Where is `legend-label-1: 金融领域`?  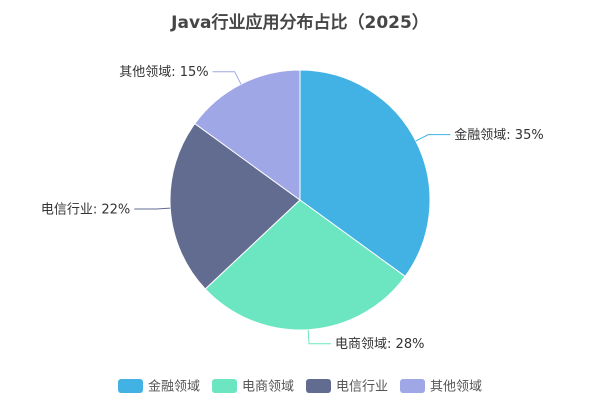 legend-label-1: 金融领域 is located at coordinates (174, 387).